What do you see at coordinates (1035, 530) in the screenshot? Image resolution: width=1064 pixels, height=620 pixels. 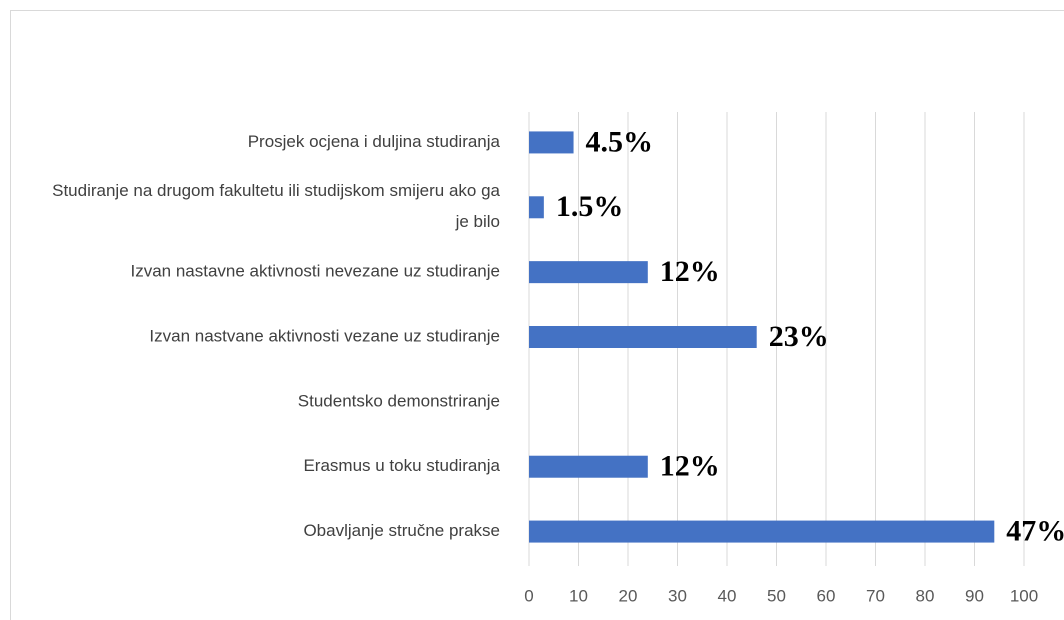 I see `value-label: 47%` at bounding box center [1035, 530].